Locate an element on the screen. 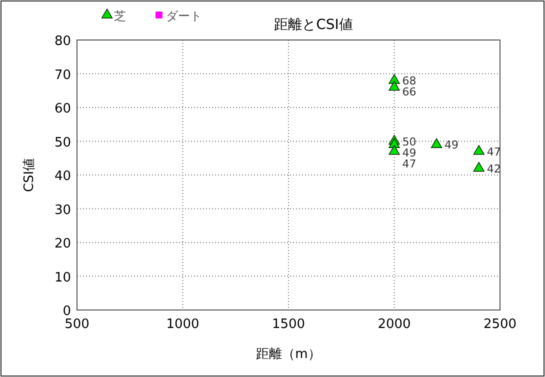 This screenshot has width=545, height=377. y-tick-label: 20 is located at coordinates (62, 244).